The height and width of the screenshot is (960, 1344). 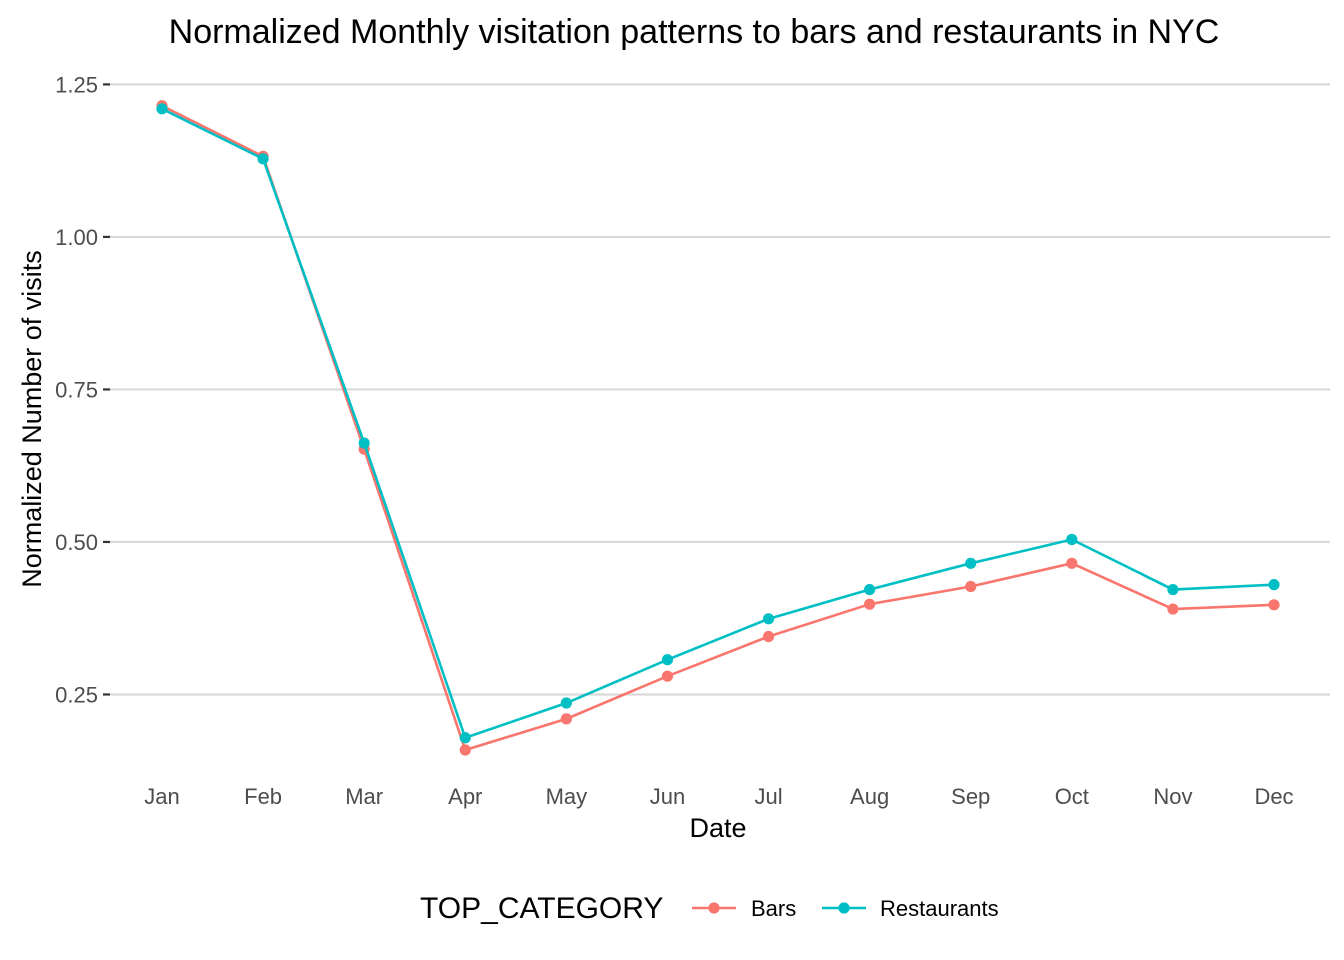 I want to click on y-tick-label: 1.25, so click(x=76, y=84).